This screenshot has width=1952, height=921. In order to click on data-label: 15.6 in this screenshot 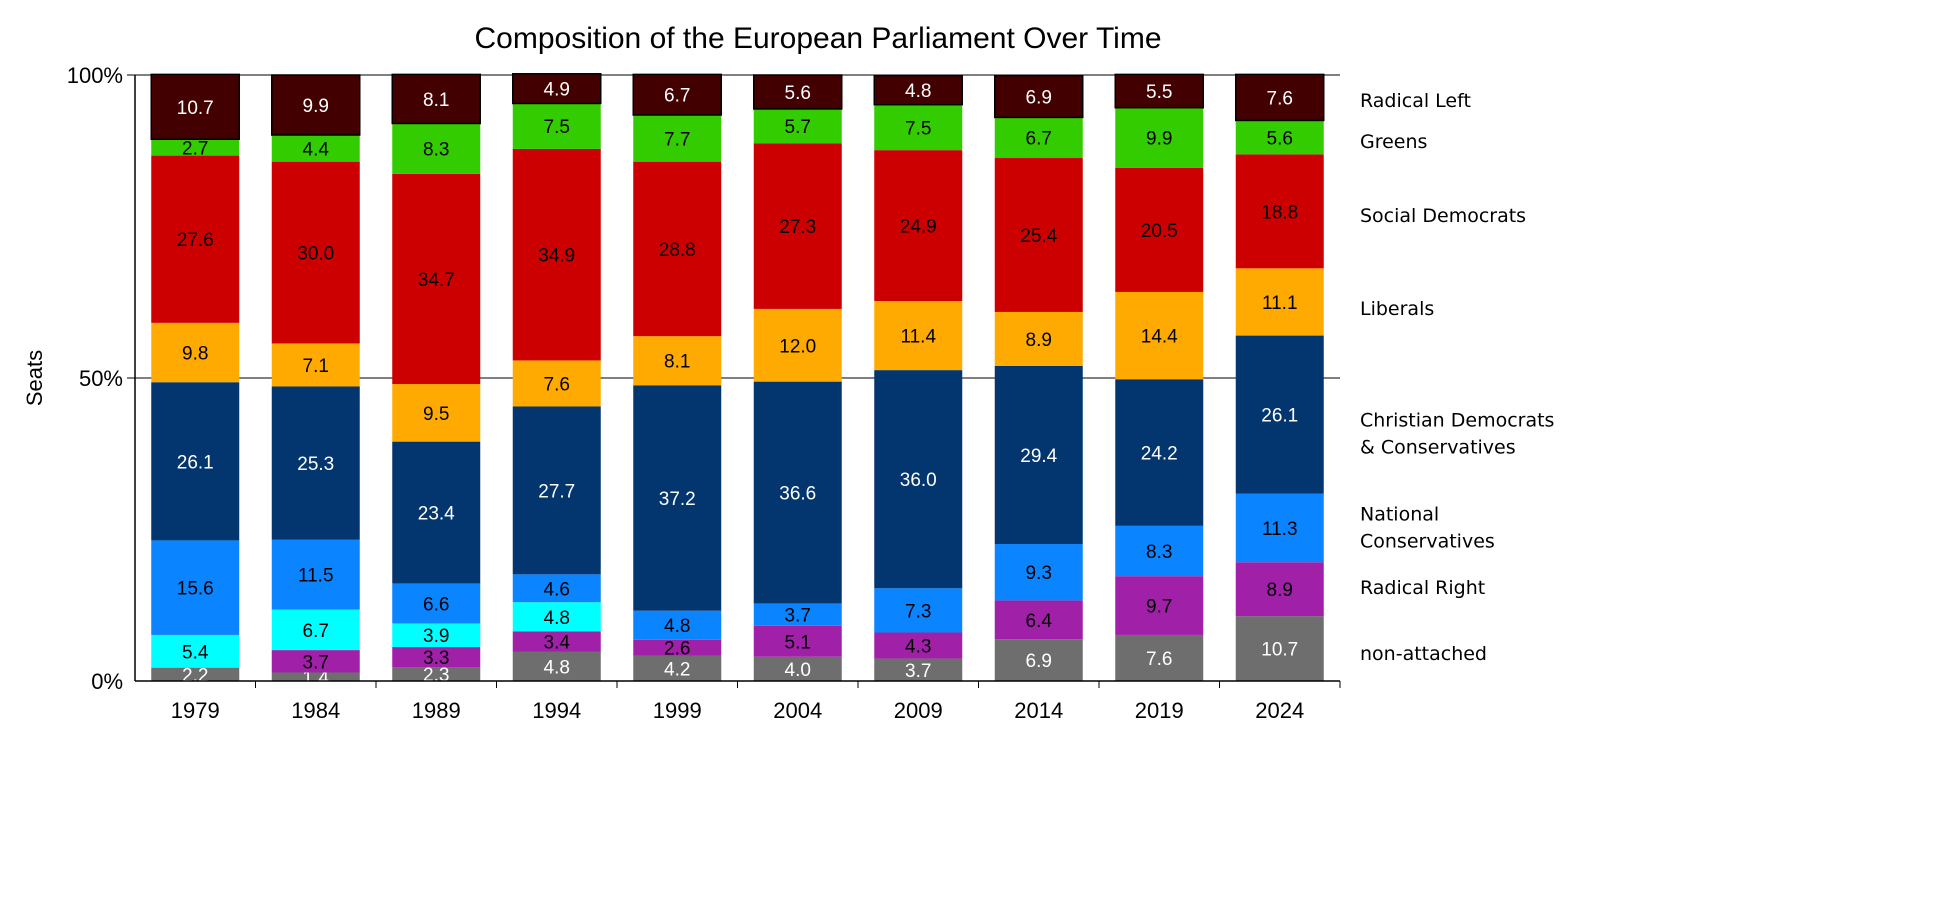, I will do `click(195, 589)`.